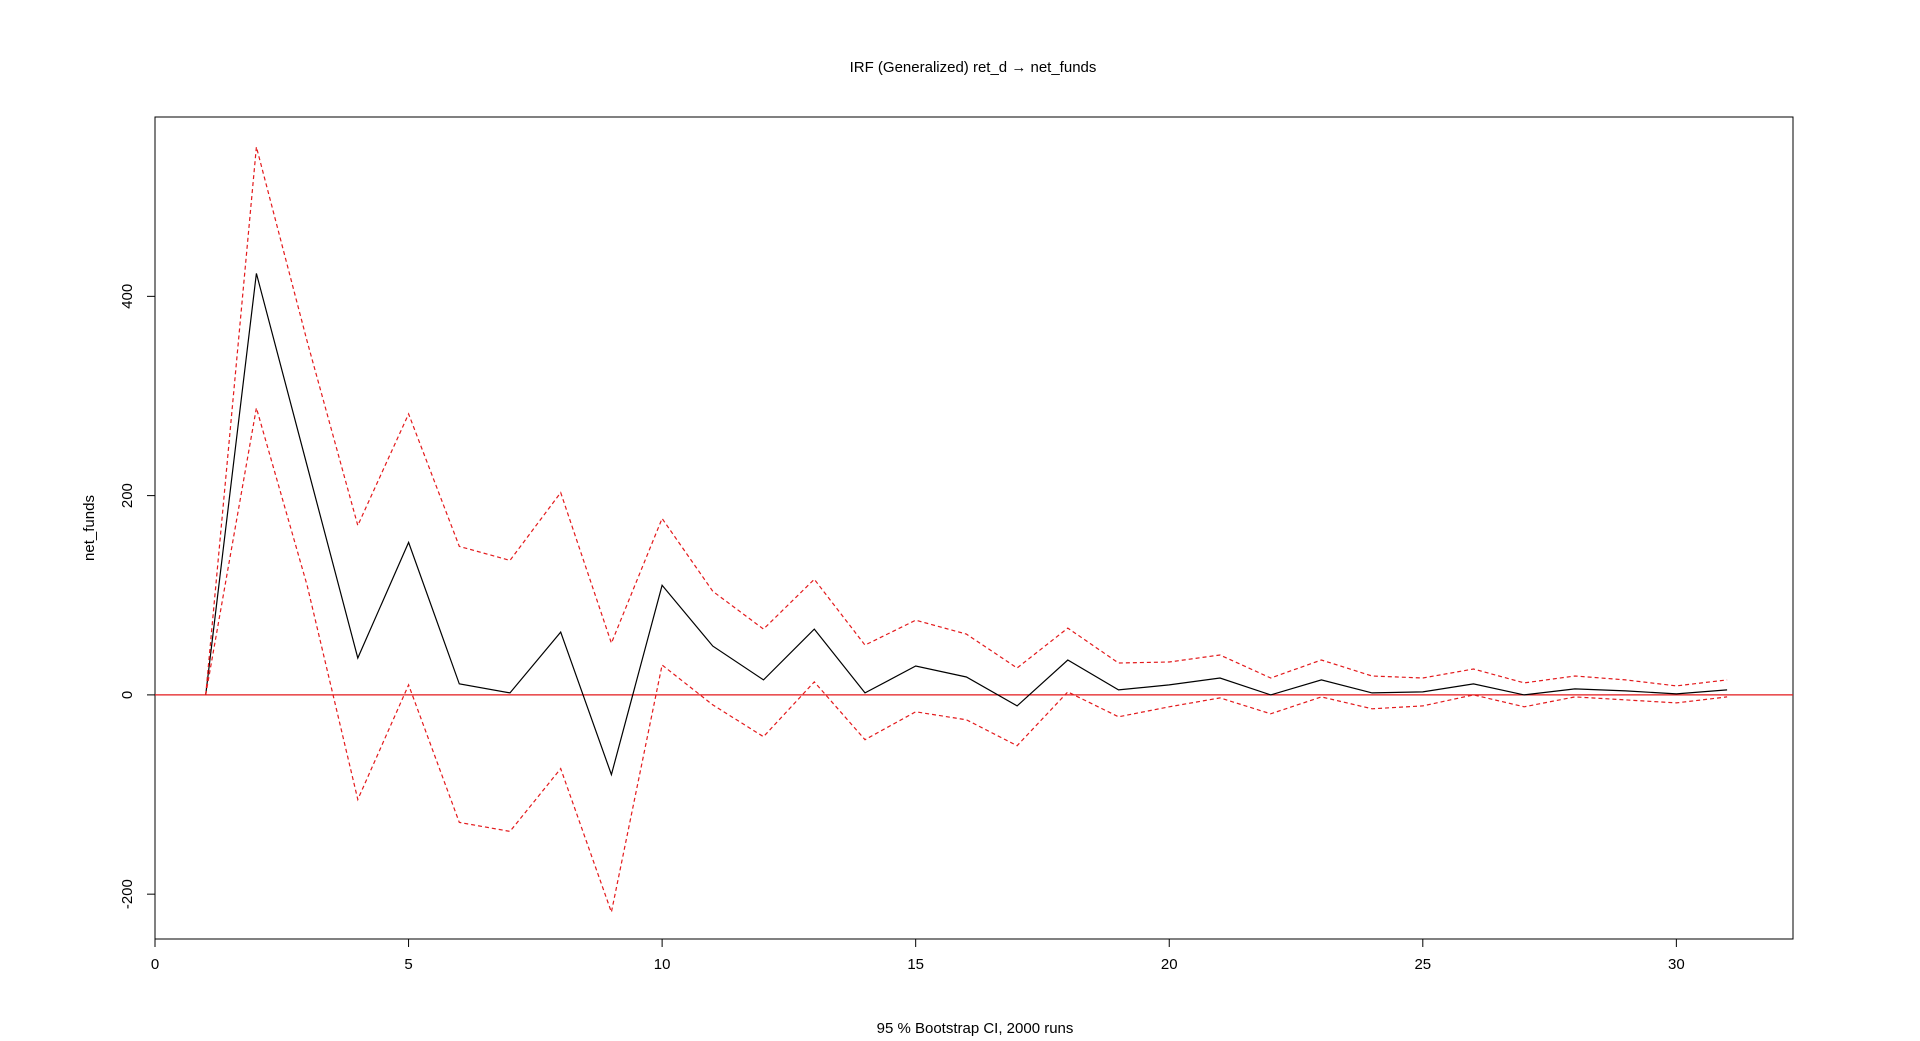  I want to click on y-axis-label: net_funds, so click(89, 528).